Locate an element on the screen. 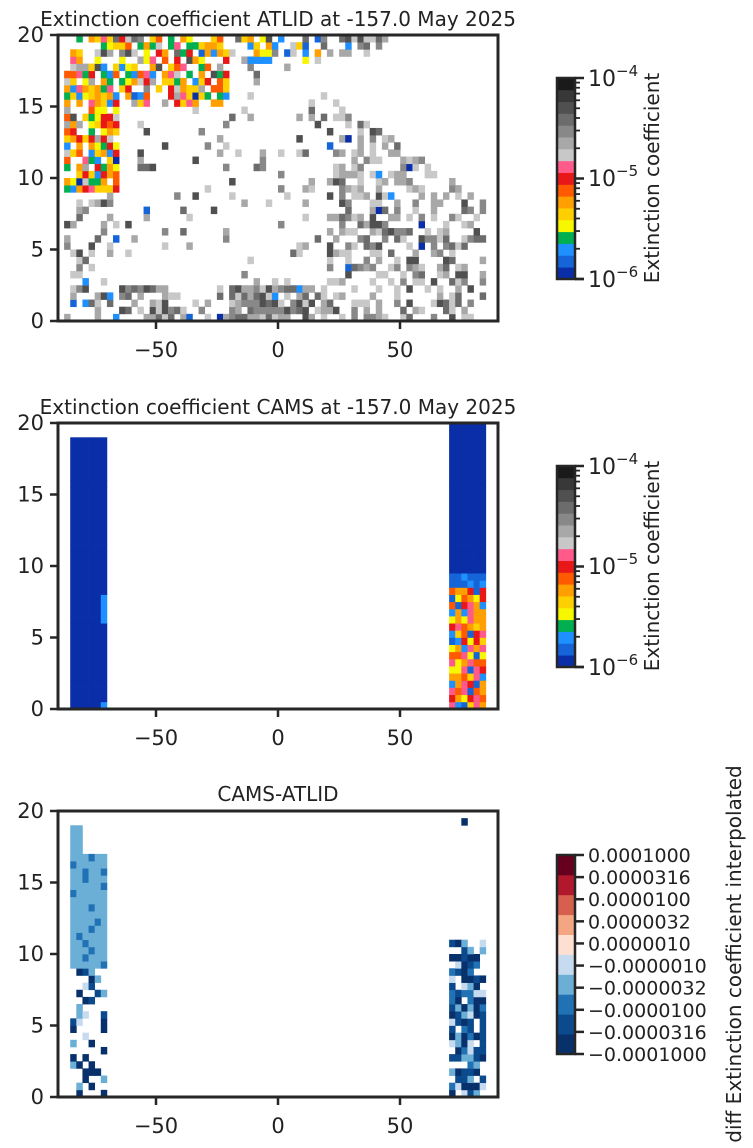 Image resolution: width=753 pixels, height=1148 pixels. cams-y-axis: 20 15 10 5 0 is located at coordinates (37, 566).